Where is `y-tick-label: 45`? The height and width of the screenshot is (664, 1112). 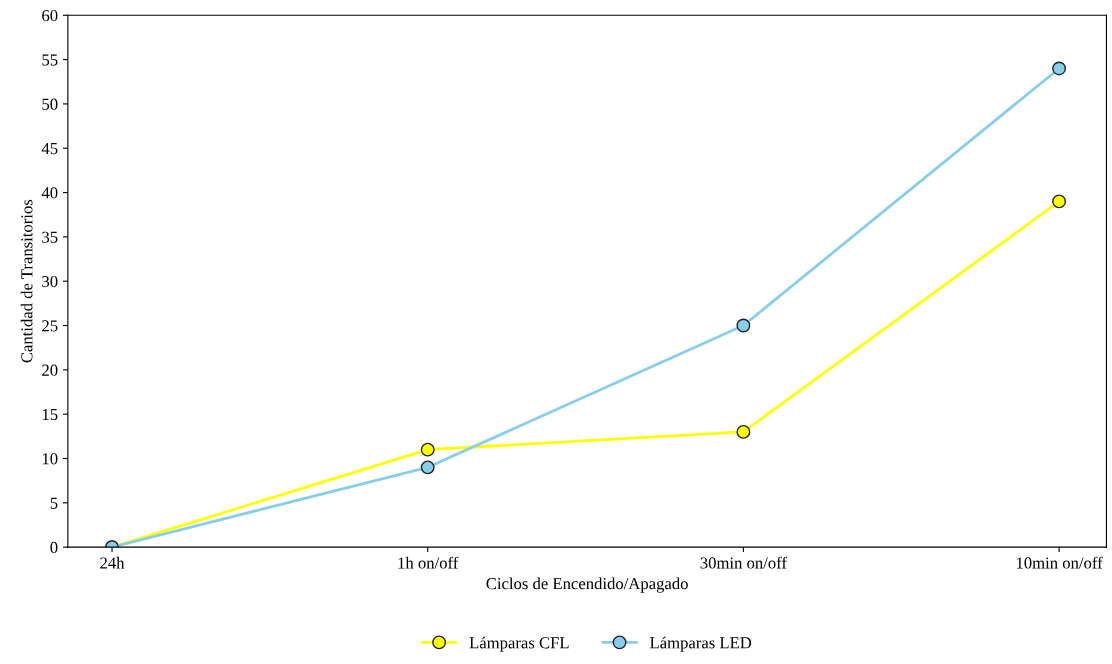 y-tick-label: 45 is located at coordinates (49, 149).